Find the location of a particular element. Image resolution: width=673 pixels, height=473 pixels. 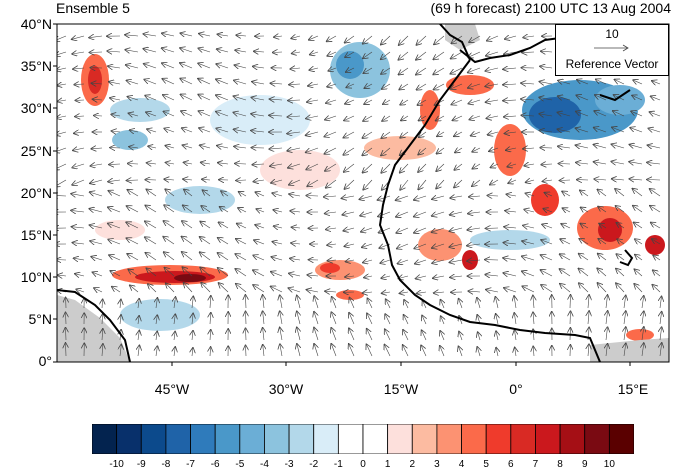

x-tick-label: 45°W is located at coordinates (172, 389).